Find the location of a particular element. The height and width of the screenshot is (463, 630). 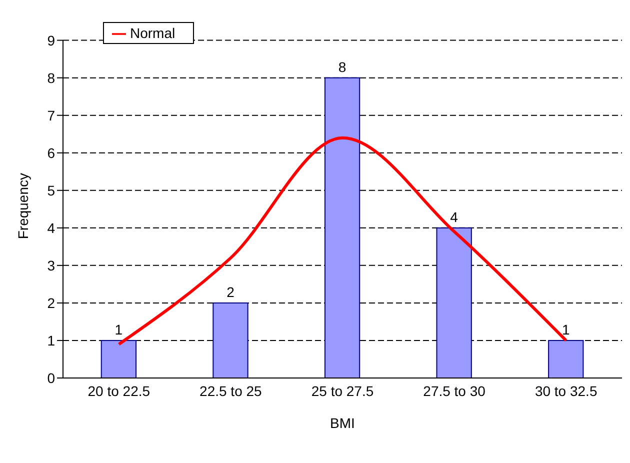

data-label: 8 is located at coordinates (342, 66).